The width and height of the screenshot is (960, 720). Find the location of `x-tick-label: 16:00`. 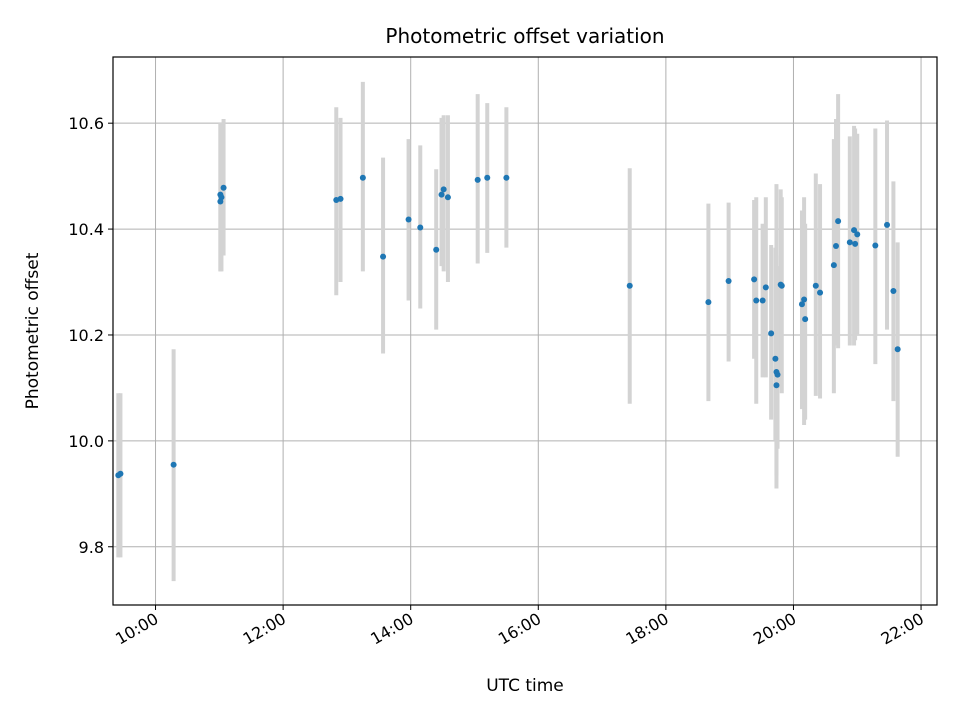

x-tick-label: 16:00 is located at coordinates (519, 629).